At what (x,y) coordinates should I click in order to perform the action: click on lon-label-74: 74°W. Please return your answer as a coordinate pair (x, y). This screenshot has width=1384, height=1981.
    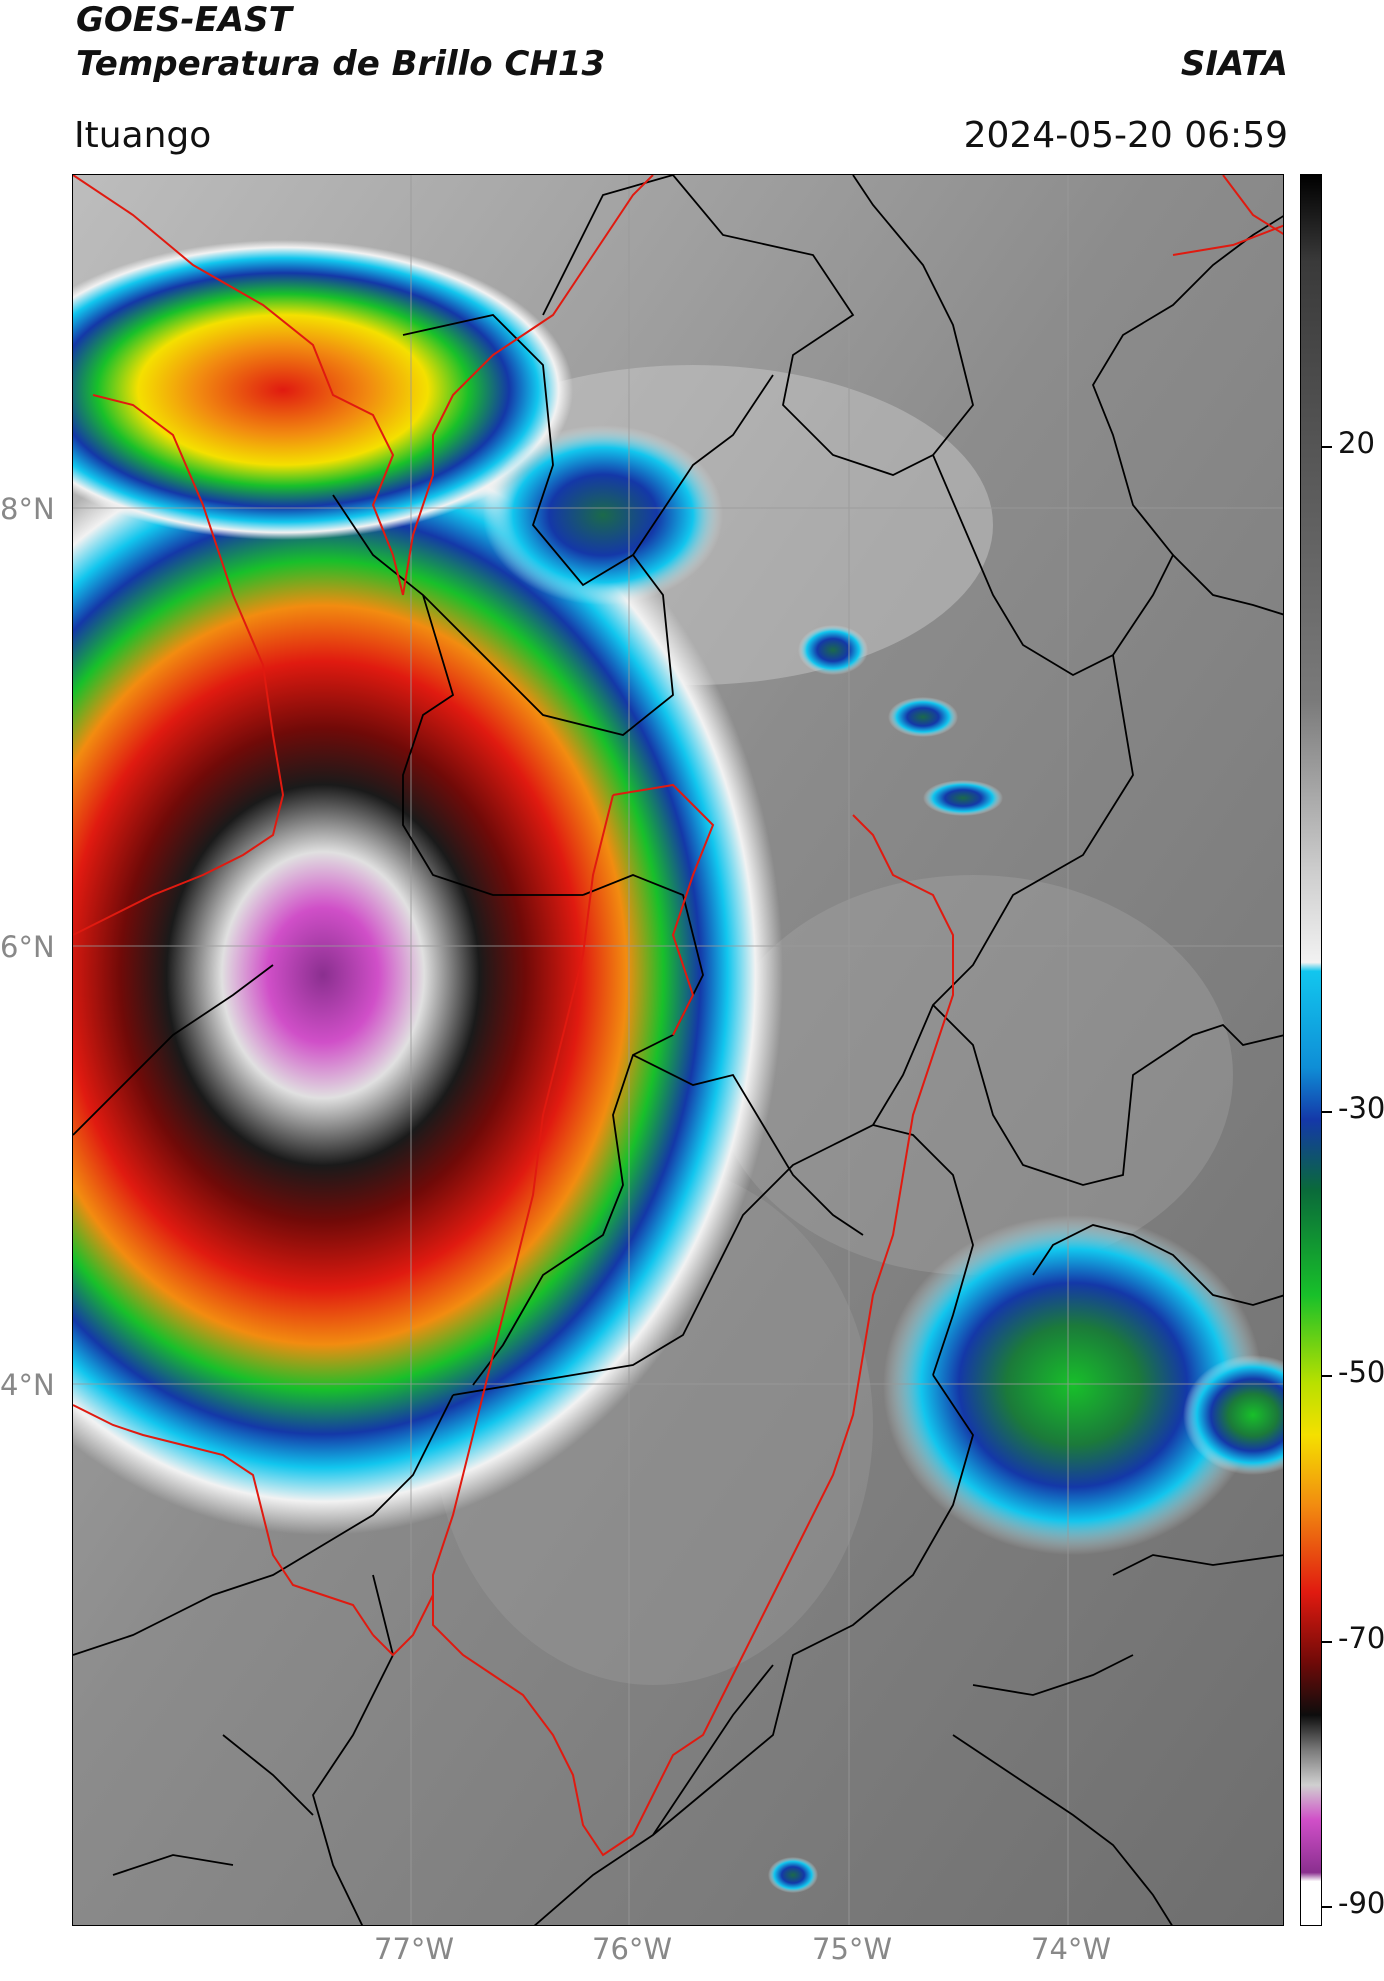
    Looking at the image, I should click on (1071, 1949).